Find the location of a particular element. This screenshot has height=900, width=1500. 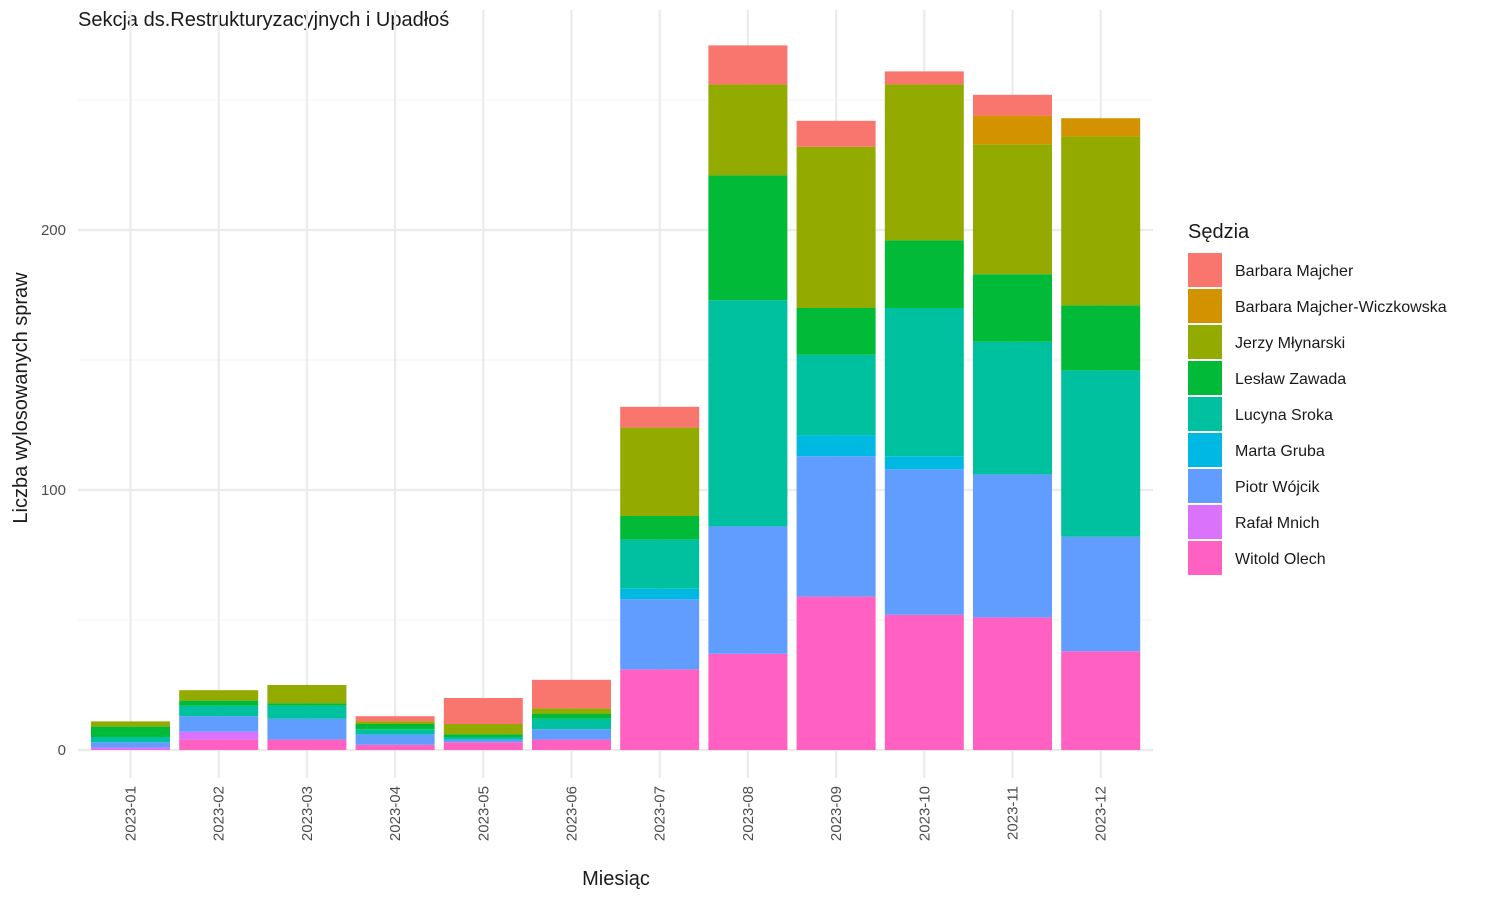

x-tick-label: 2023-12 is located at coordinates (1101, 813).